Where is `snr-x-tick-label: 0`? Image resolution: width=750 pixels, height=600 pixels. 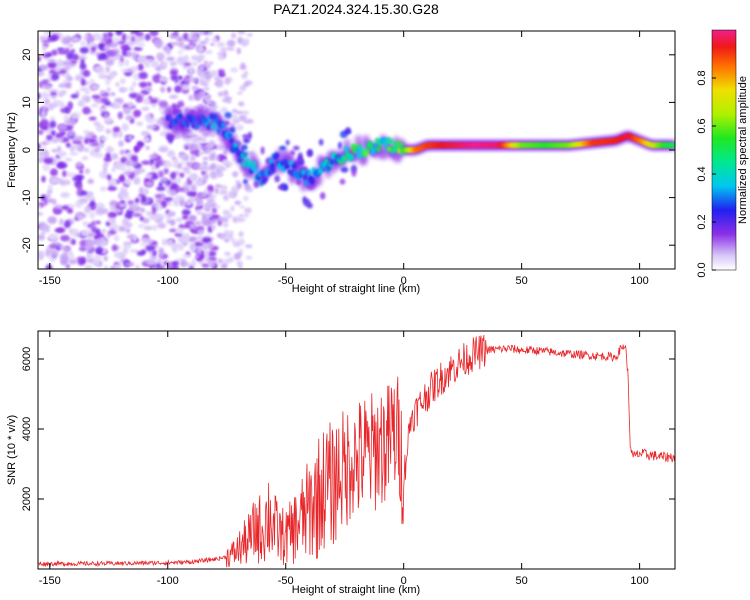 snr-x-tick-label: 0 is located at coordinates (404, 581).